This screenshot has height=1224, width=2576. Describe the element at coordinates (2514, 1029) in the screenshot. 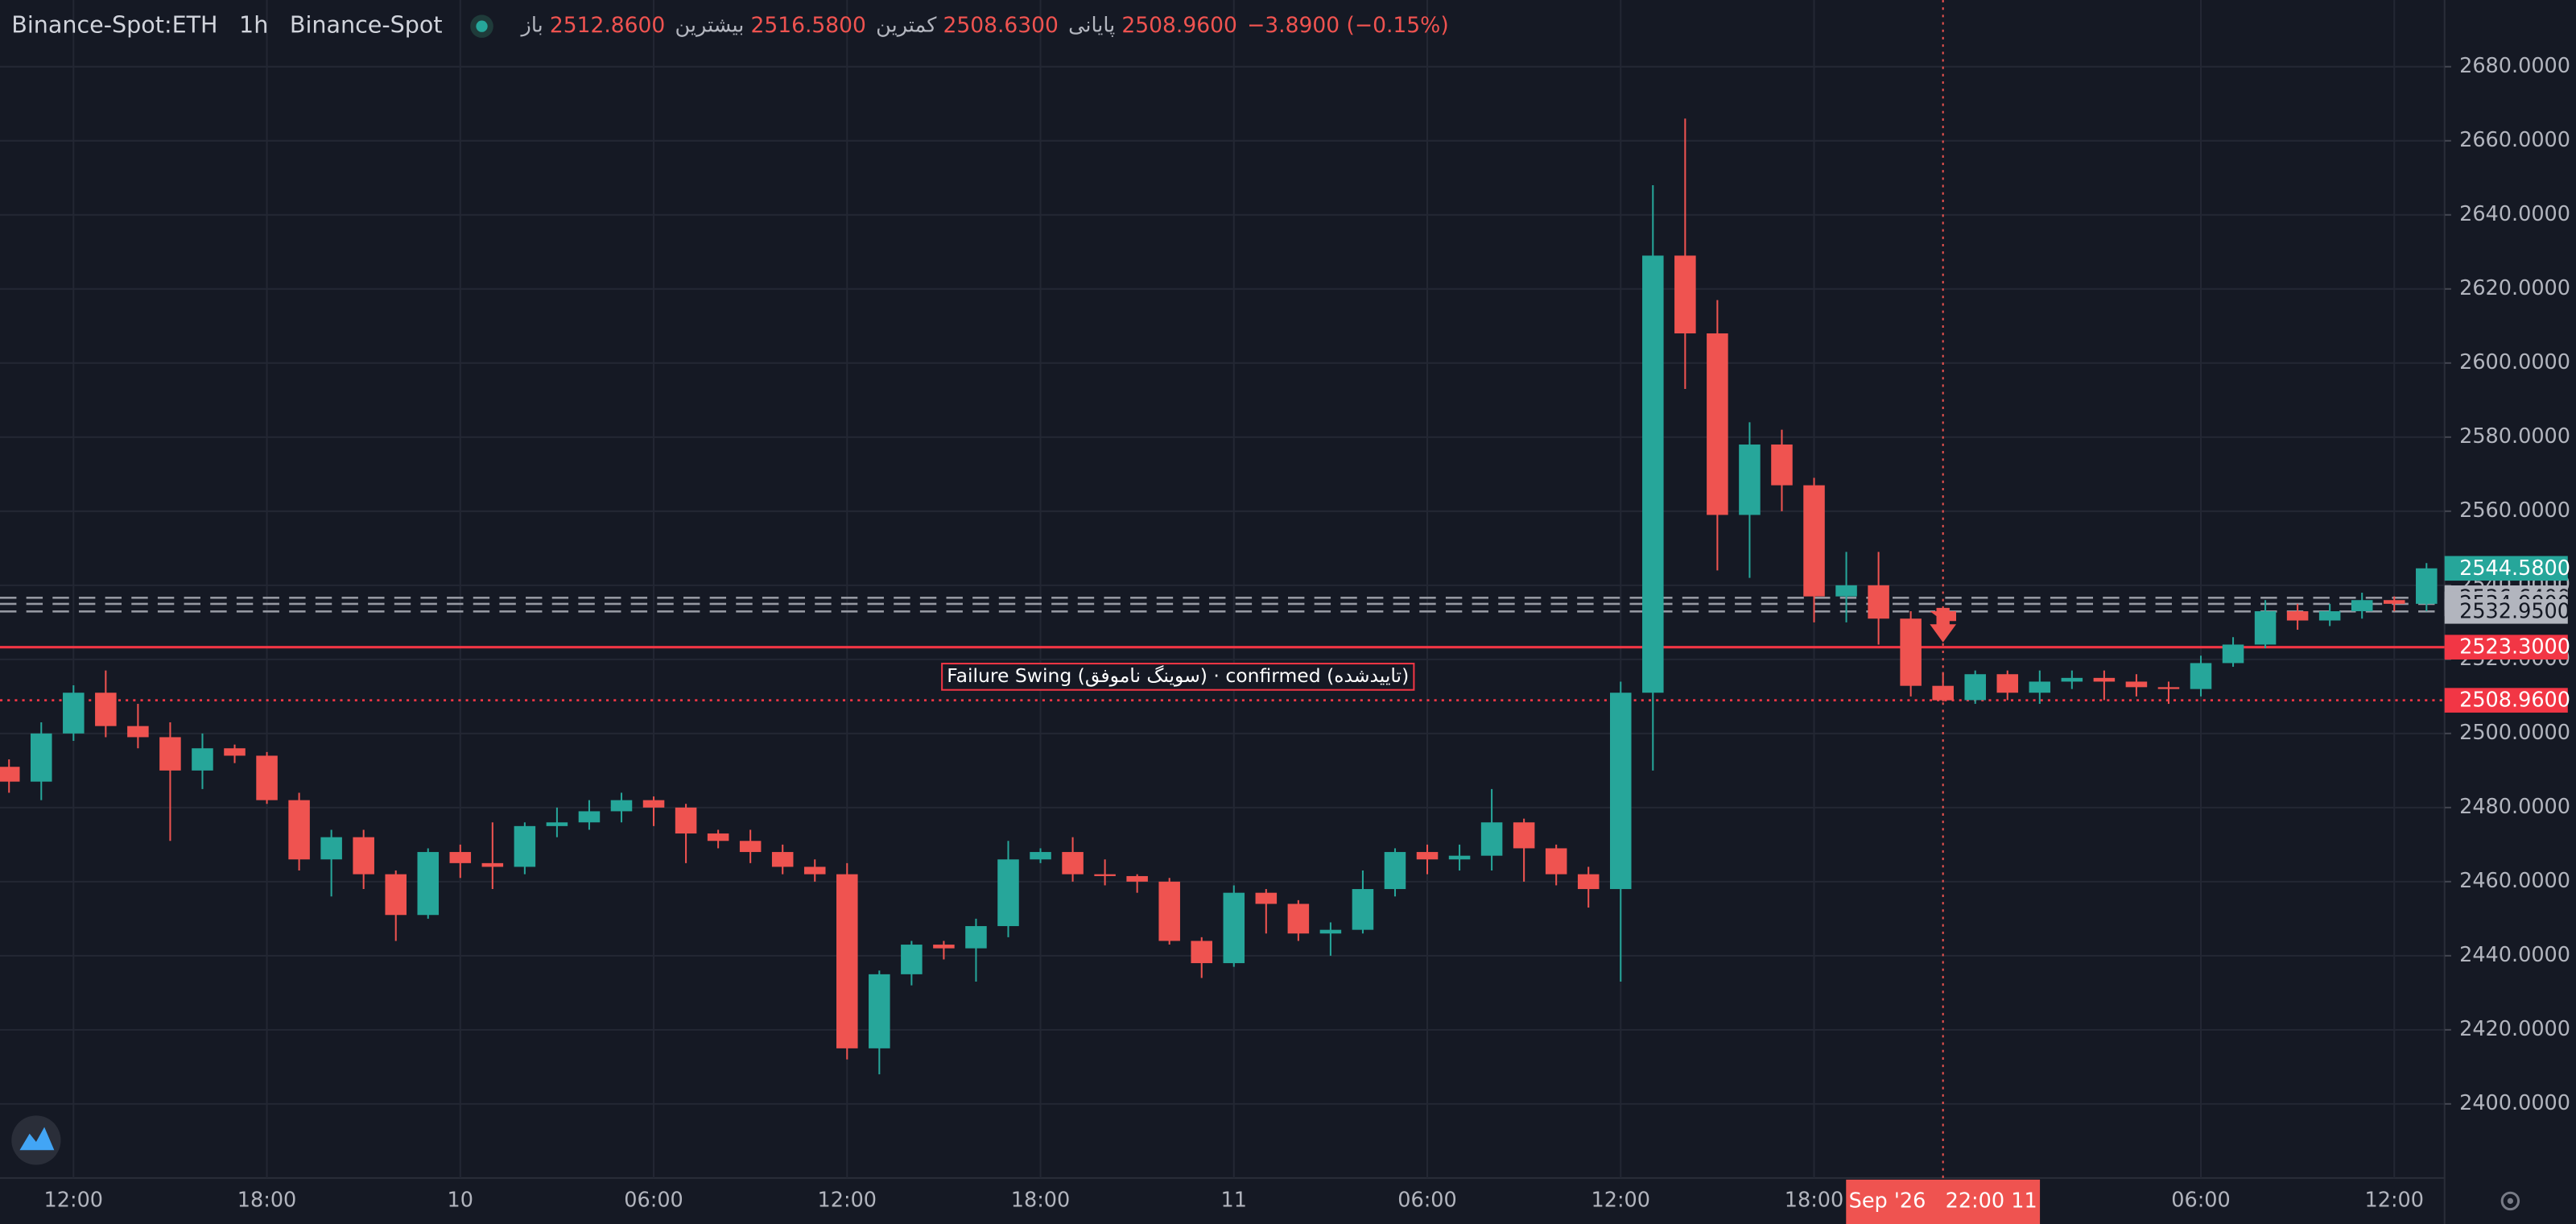

I see `y-tick-label: 2420.0000` at that location.